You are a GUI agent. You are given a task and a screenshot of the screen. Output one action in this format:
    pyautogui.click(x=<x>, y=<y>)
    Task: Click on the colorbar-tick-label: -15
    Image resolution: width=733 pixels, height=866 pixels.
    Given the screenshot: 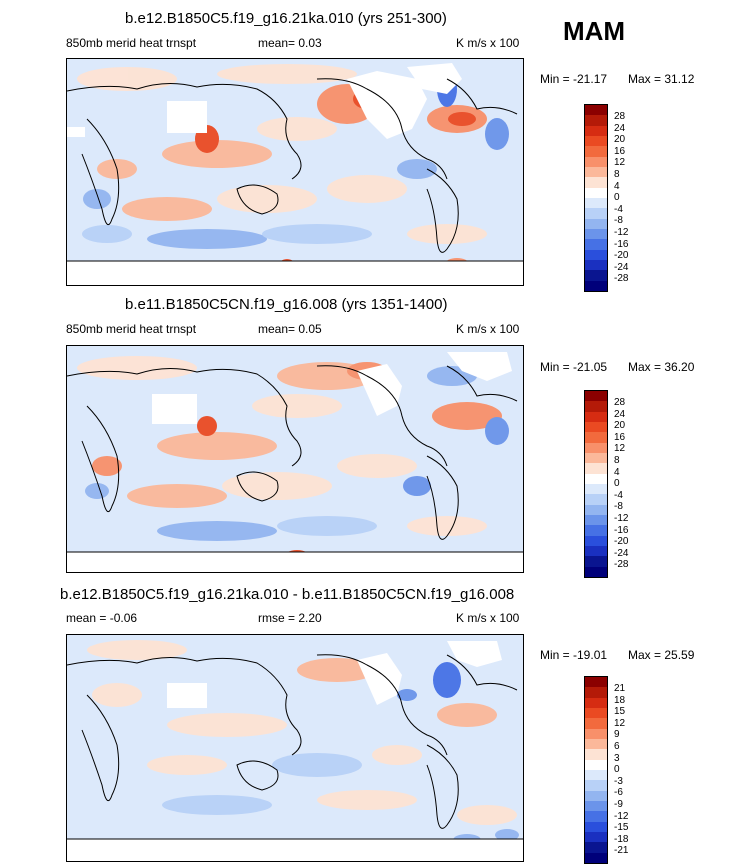 What is the action you would take?
    pyautogui.click(x=621, y=828)
    